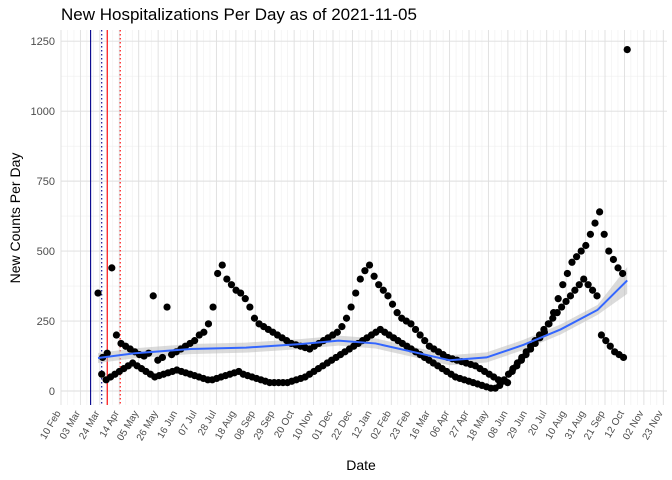 This screenshot has height=480, width=672. I want to click on x-axis-label: Date, so click(361, 465).